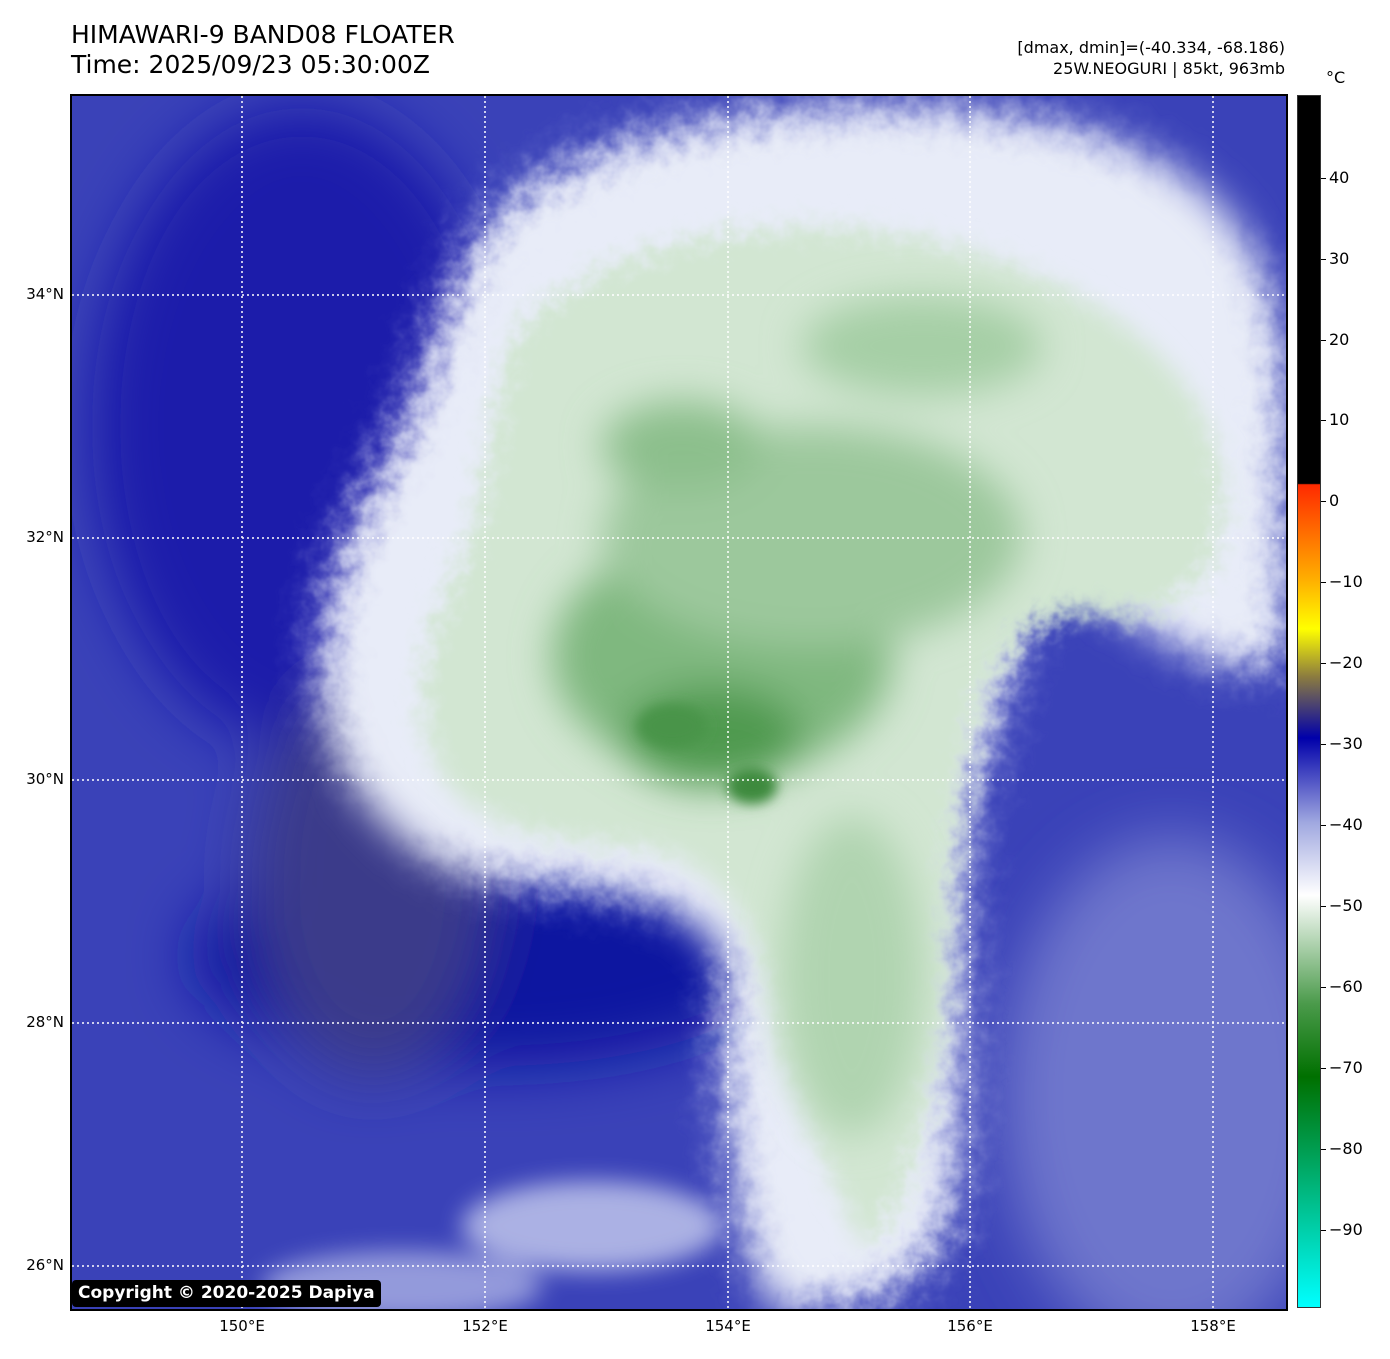  I want to click on colorbar-label-10: 10, so click(1339, 419).